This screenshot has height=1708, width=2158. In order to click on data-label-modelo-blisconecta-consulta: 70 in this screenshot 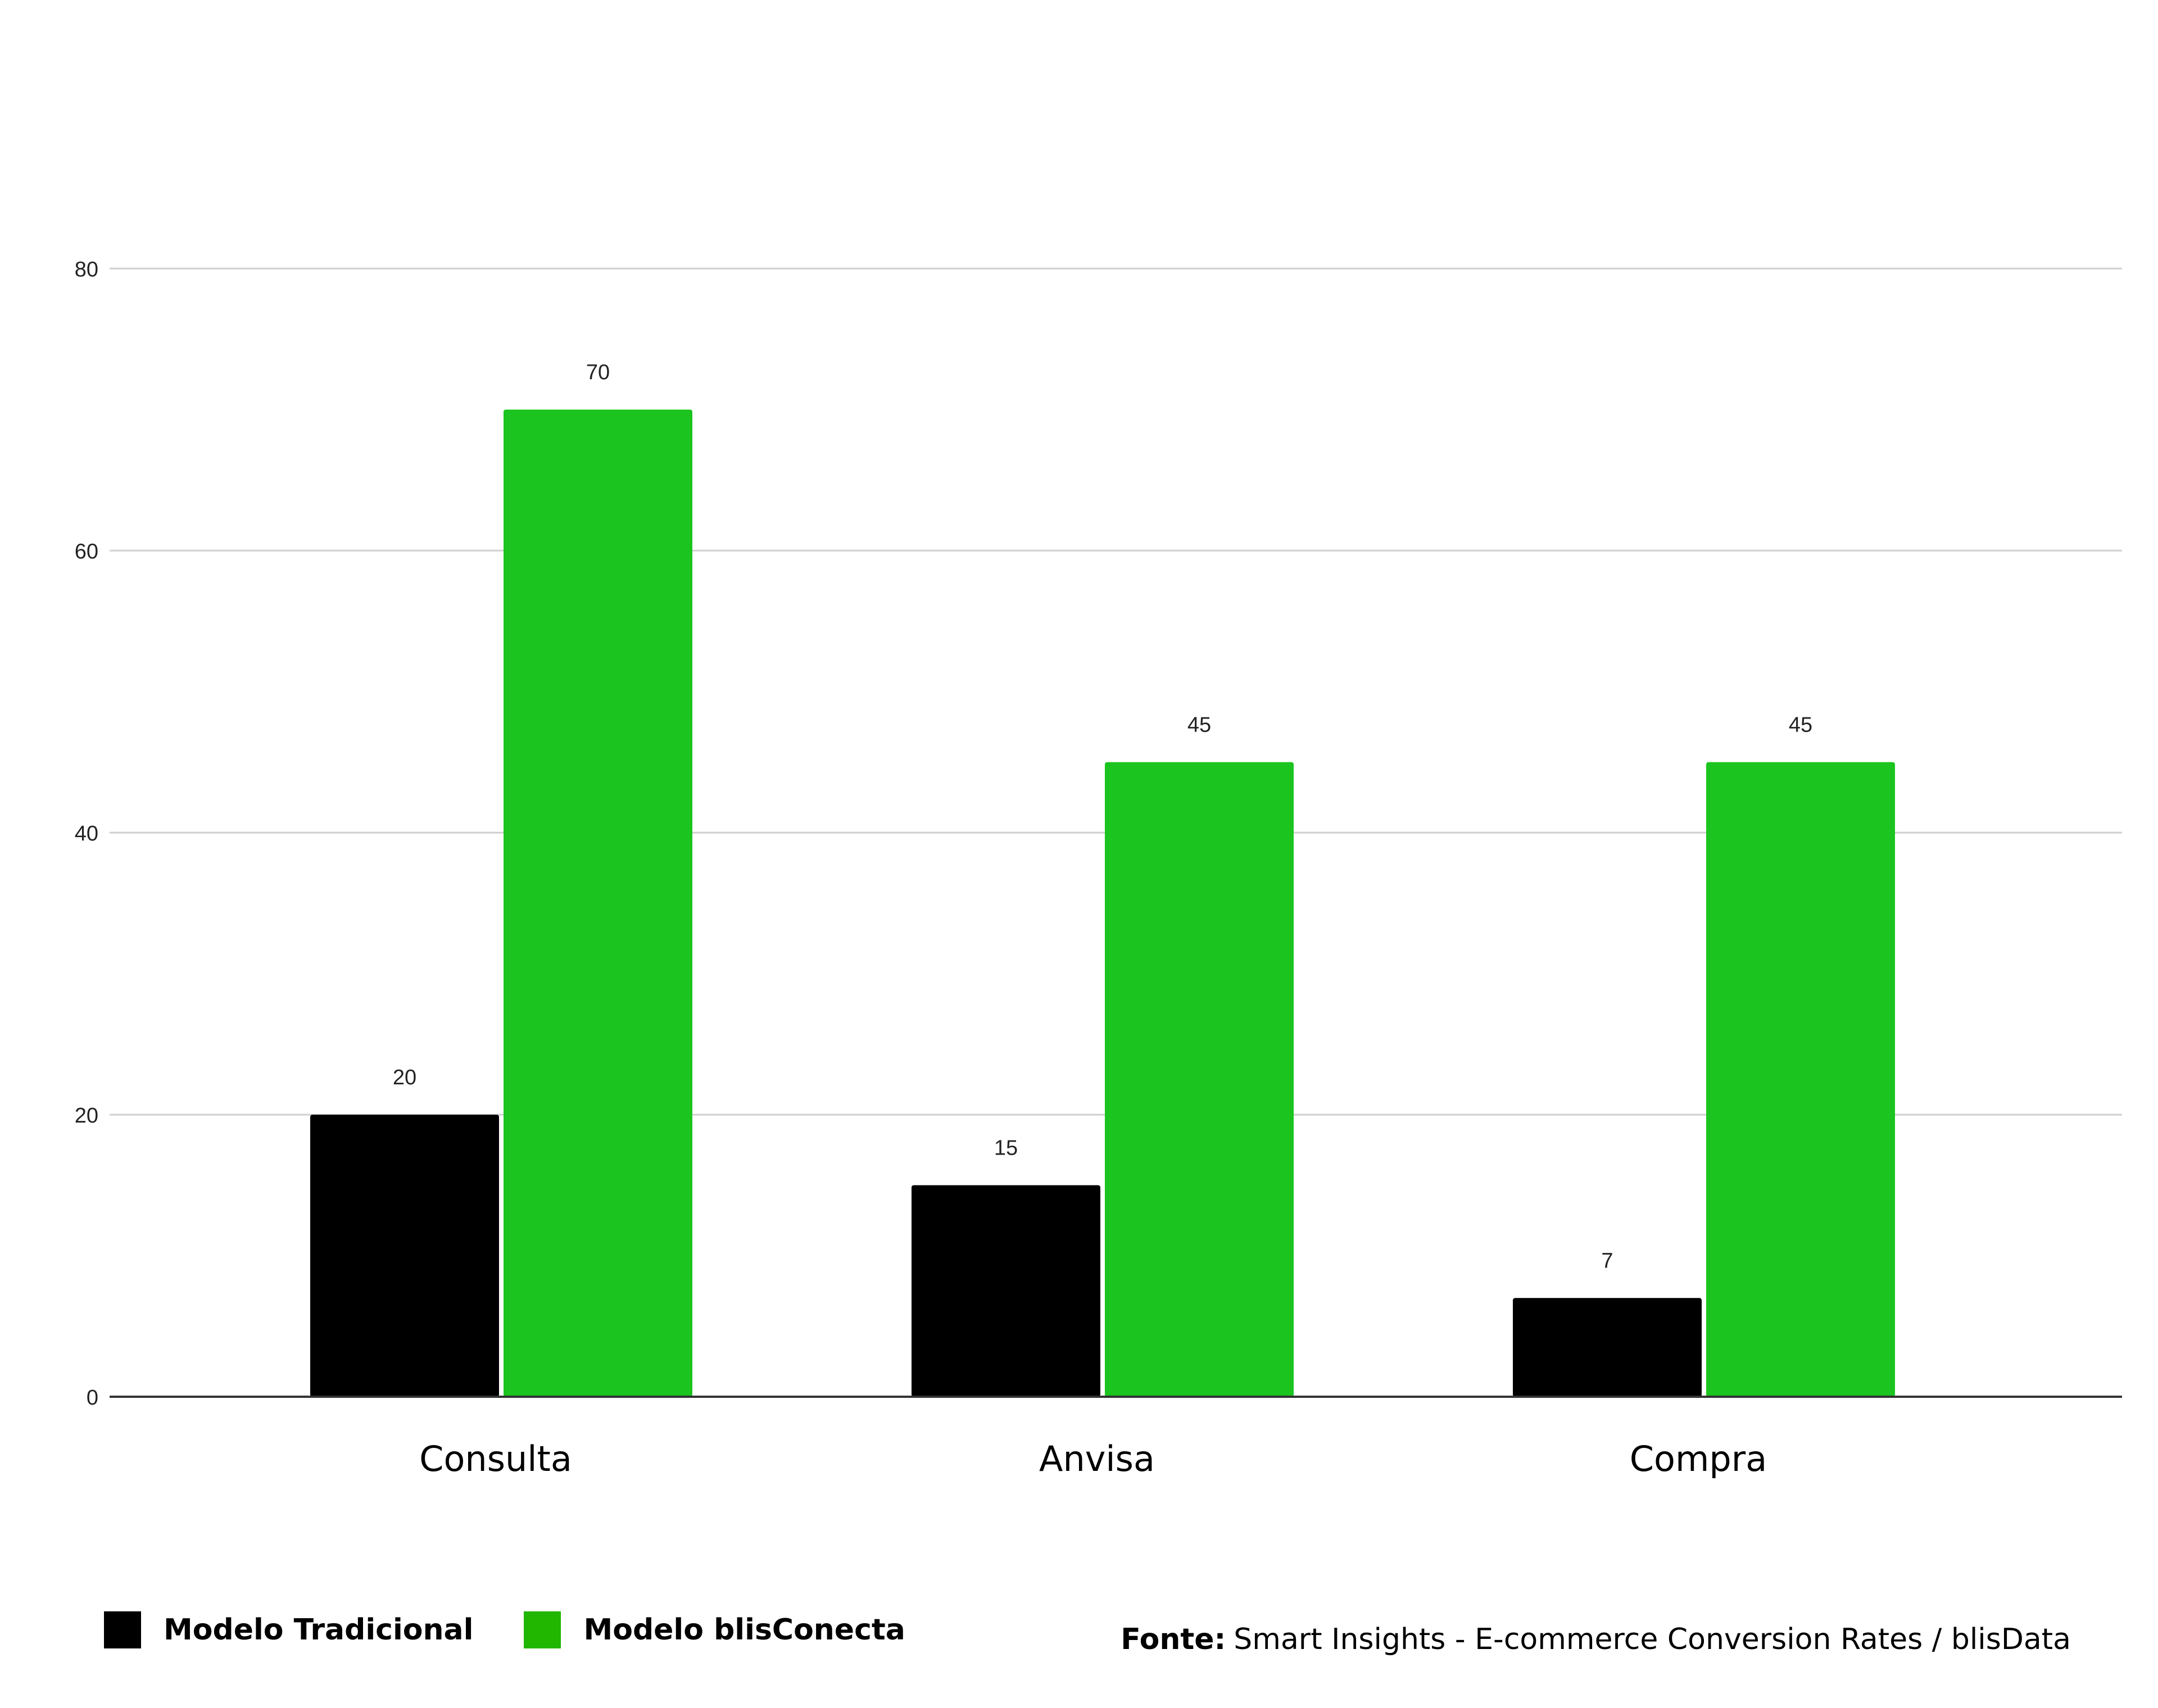, I will do `click(598, 372)`.